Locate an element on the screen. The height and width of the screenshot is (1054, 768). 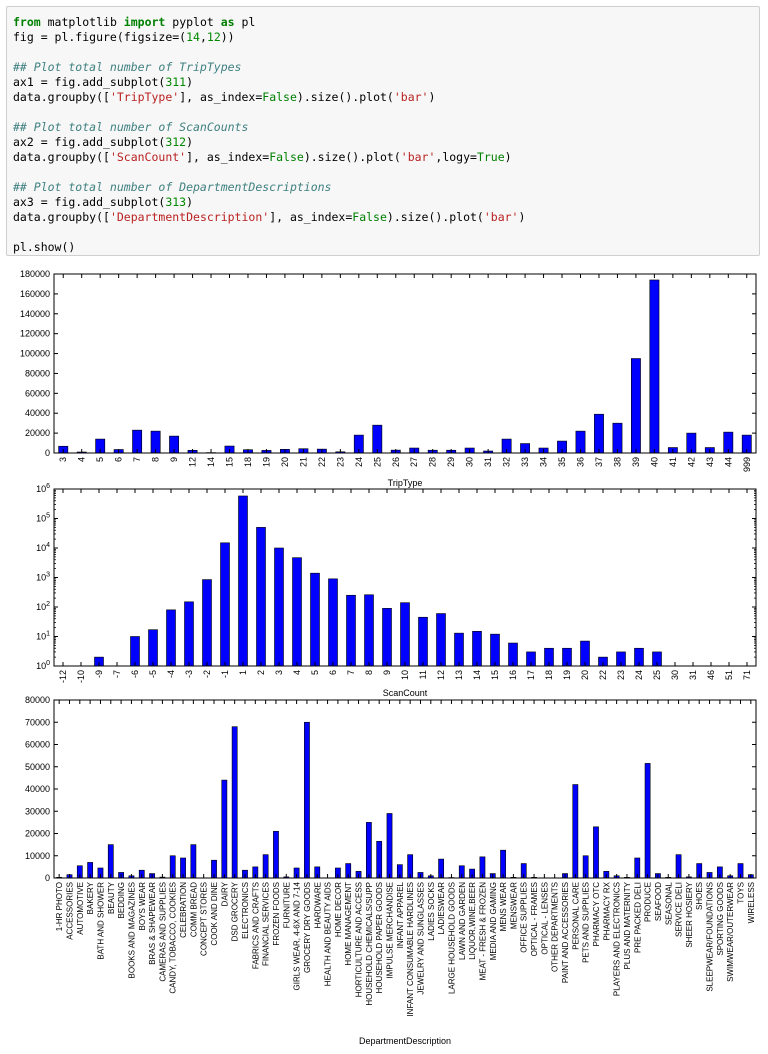
code-line: fig = pl.figure(figsize=(14,12)) is located at coordinates (383, 37).